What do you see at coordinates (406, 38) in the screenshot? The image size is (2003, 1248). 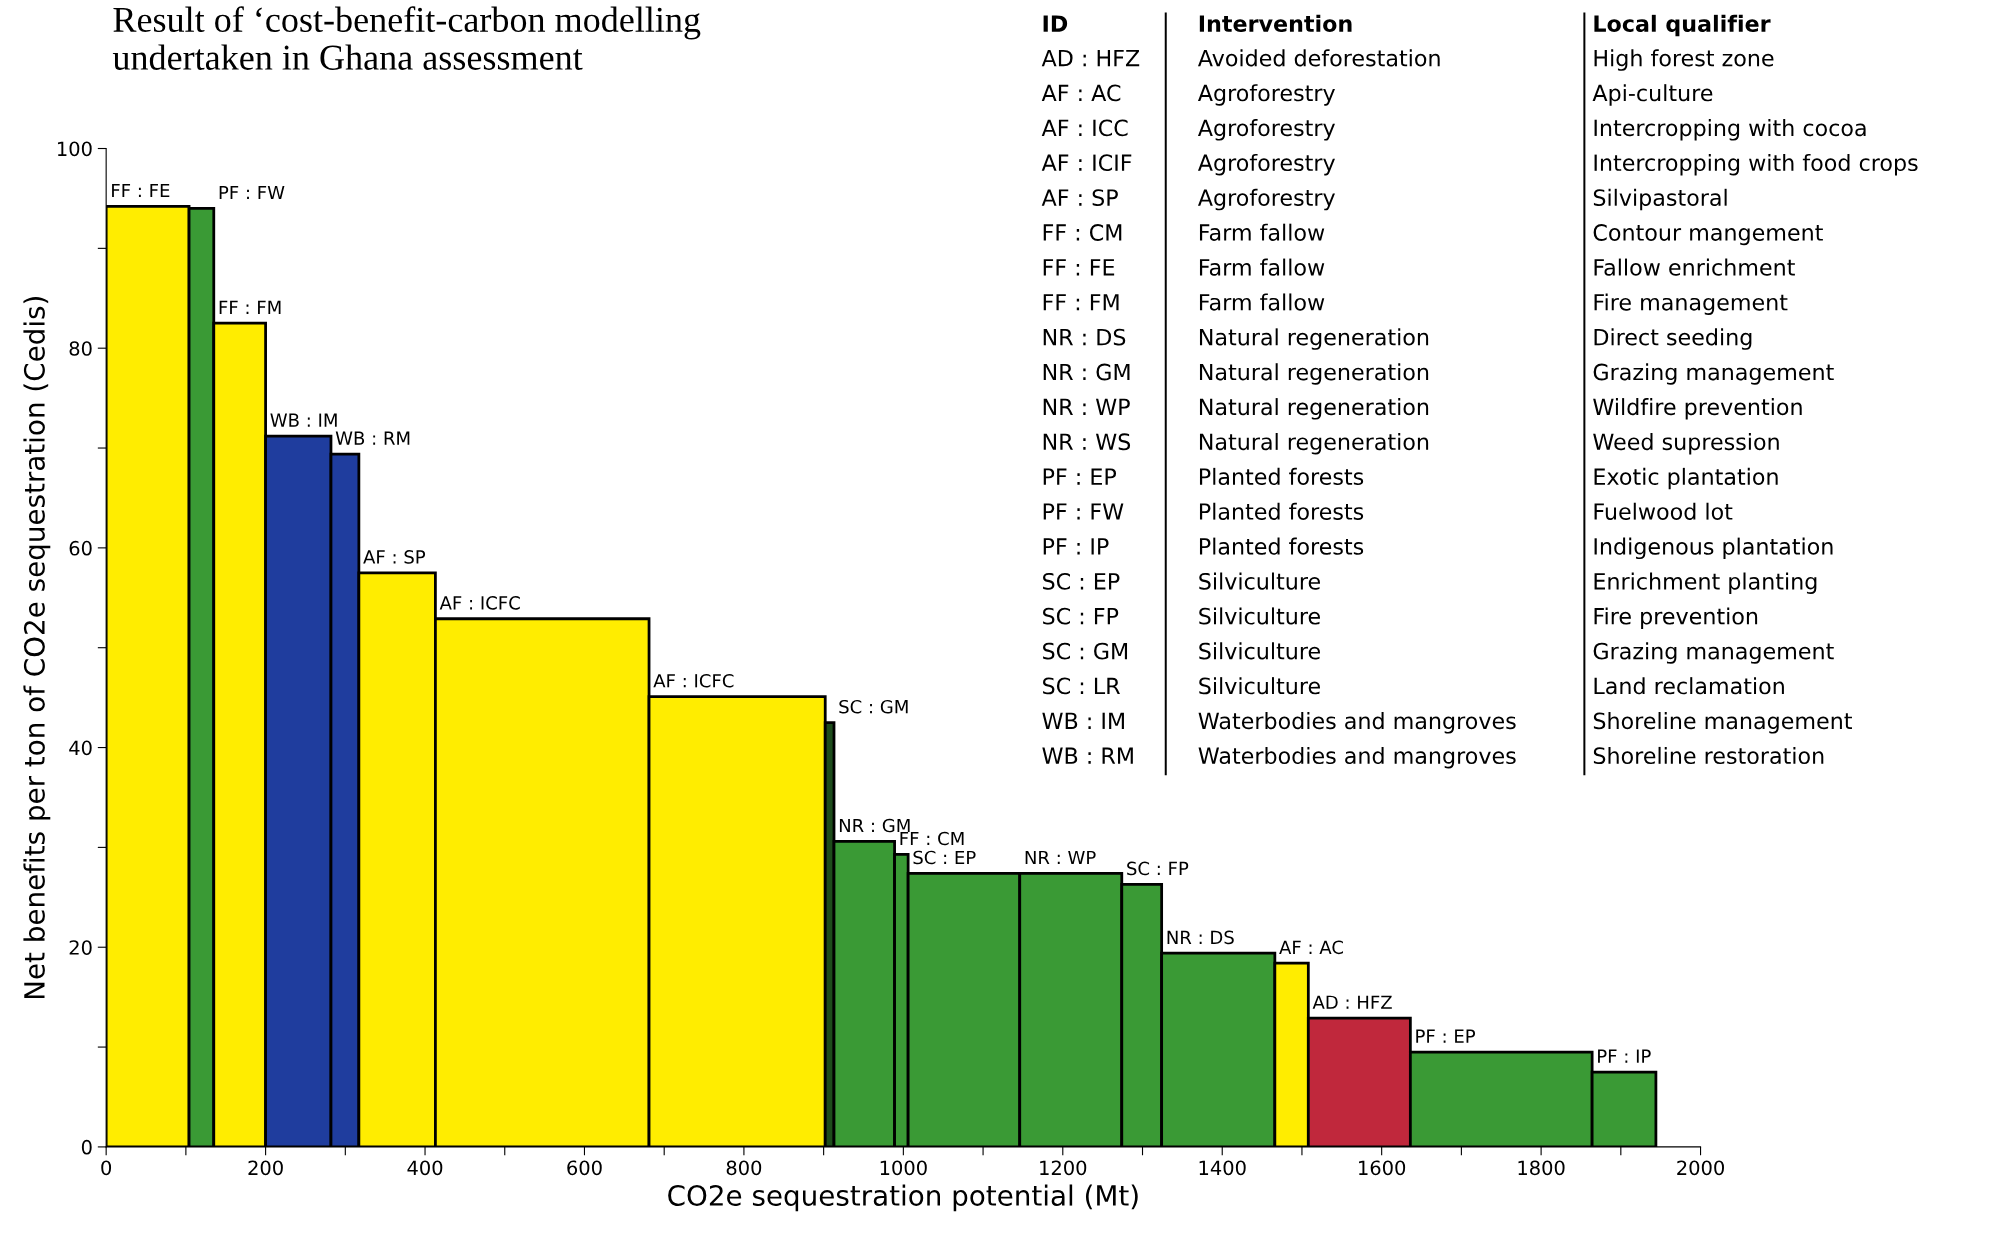 I see `chart-title: Result of ‘cost-benefit-carbon modelling undertaken in Ghana assessment` at bounding box center [406, 38].